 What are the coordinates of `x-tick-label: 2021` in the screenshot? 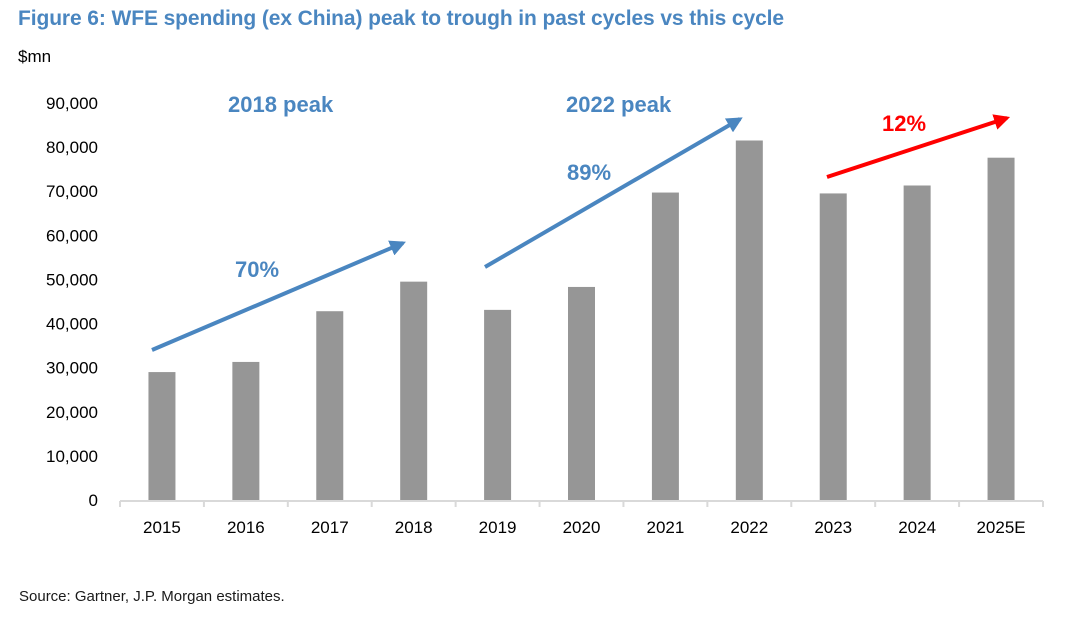 It's located at (665, 527).